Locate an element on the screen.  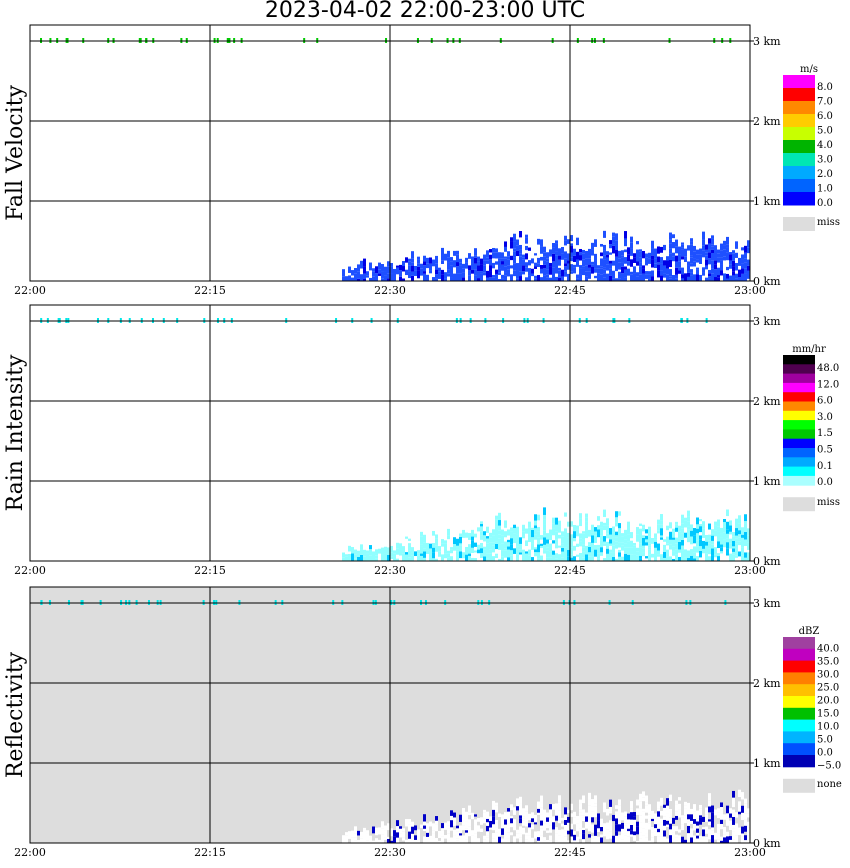
y-tick-label: 1 km is located at coordinates (767, 201).